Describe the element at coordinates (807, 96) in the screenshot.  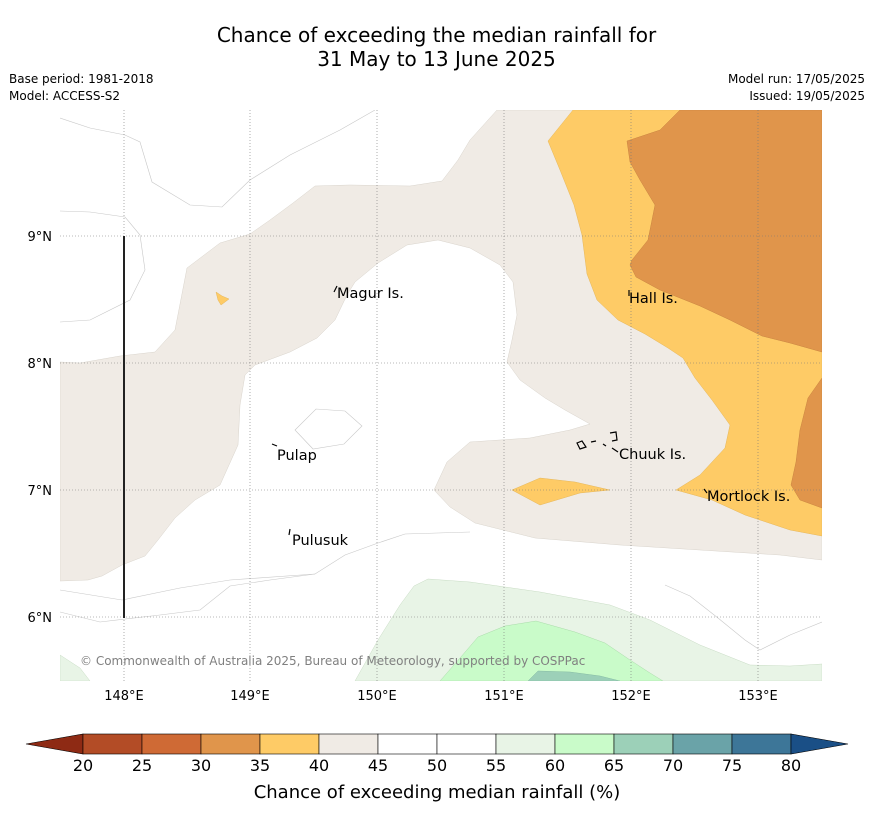
I see `issued-date: Issued: 19/05/2025` at that location.